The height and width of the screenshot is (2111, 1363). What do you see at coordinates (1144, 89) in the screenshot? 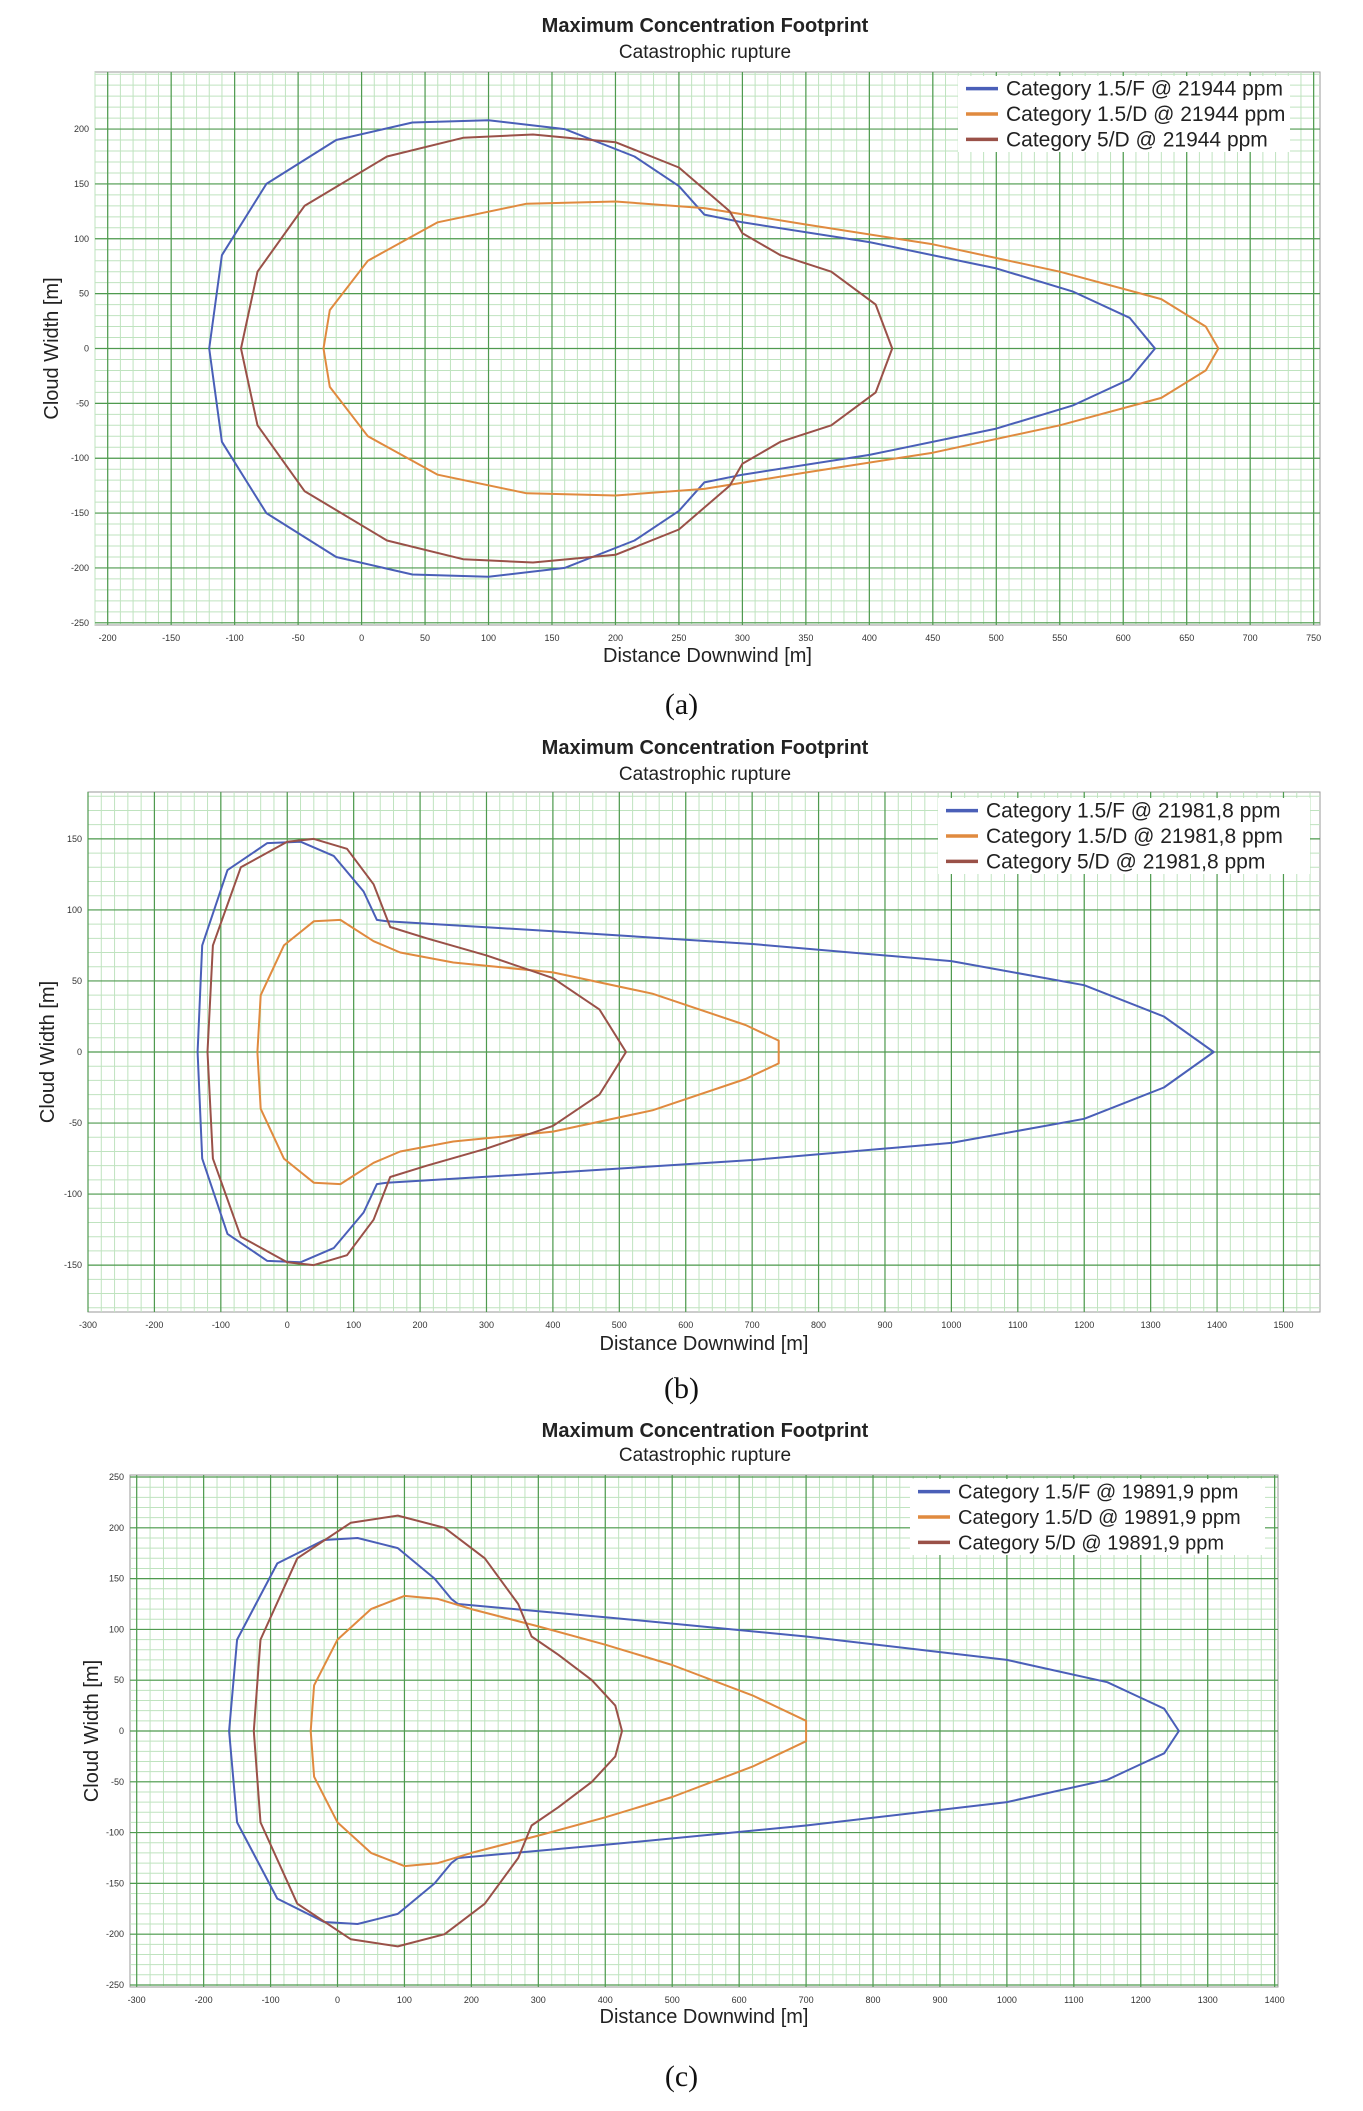
I see `legend-label-1: Category 1.5/F @ 21944 ppm` at bounding box center [1144, 89].